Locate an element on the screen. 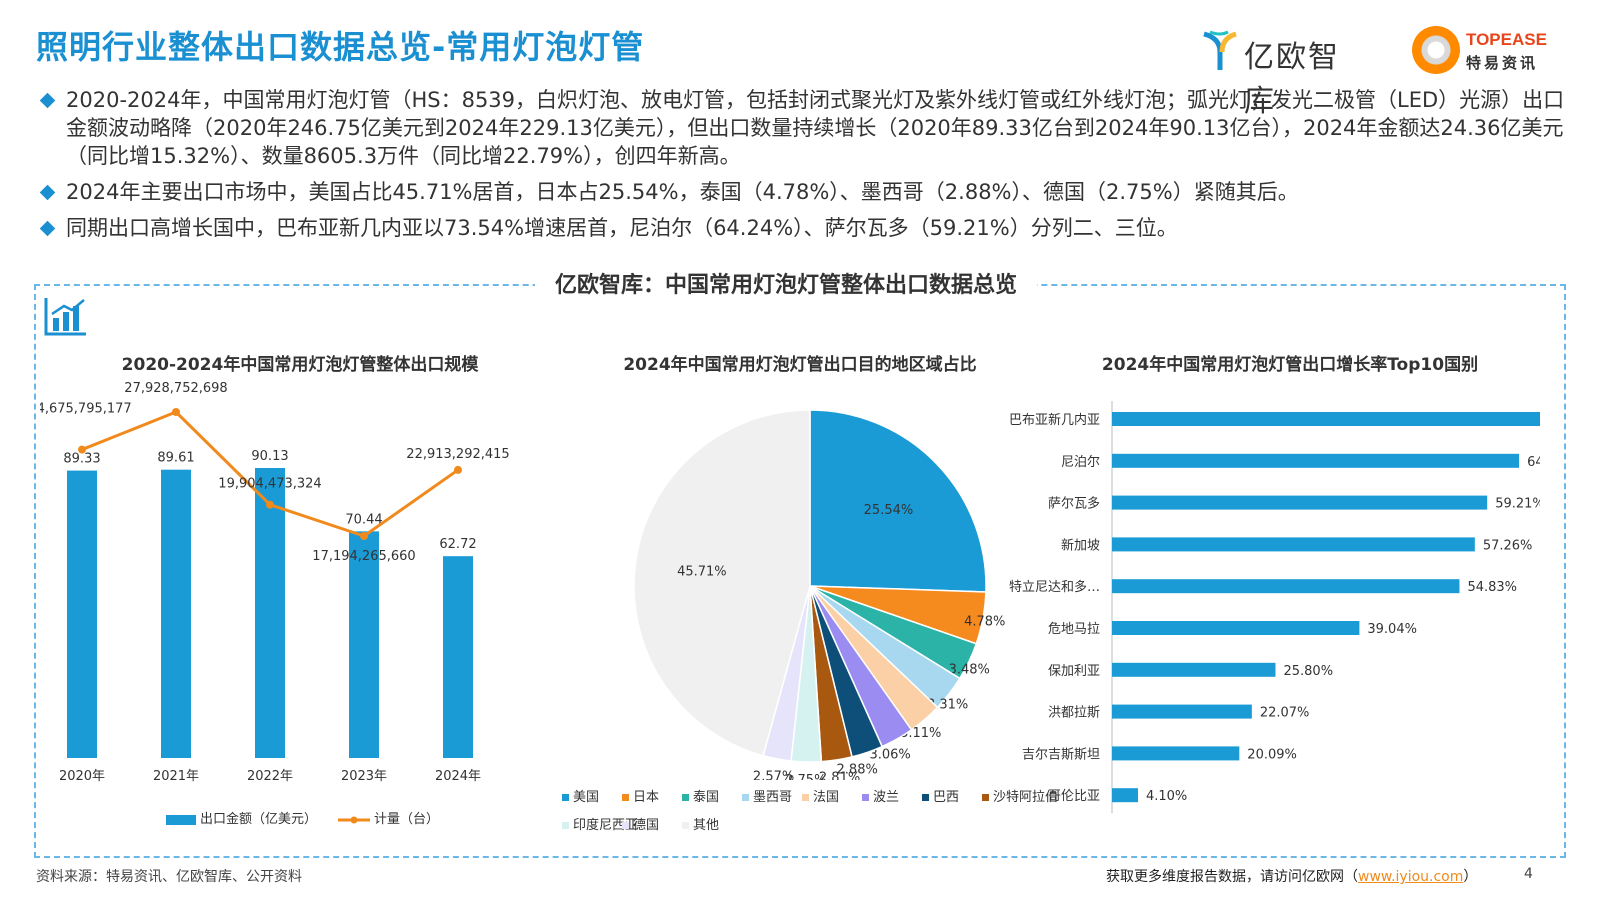 The width and height of the screenshot is (1600, 900). pie-value-label: 4.78% is located at coordinates (984, 622).